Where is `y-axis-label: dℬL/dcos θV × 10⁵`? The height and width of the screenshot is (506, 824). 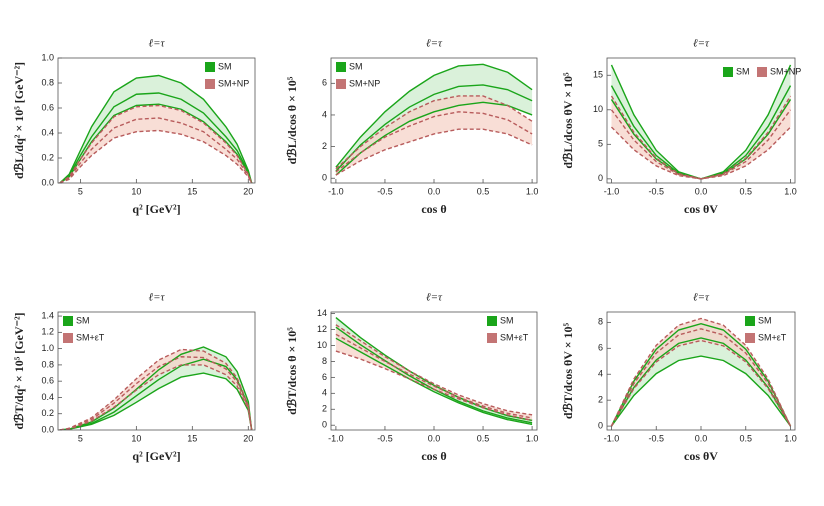 y-axis-label: dℬL/dcos θV × 10⁵ is located at coordinates (568, 120).